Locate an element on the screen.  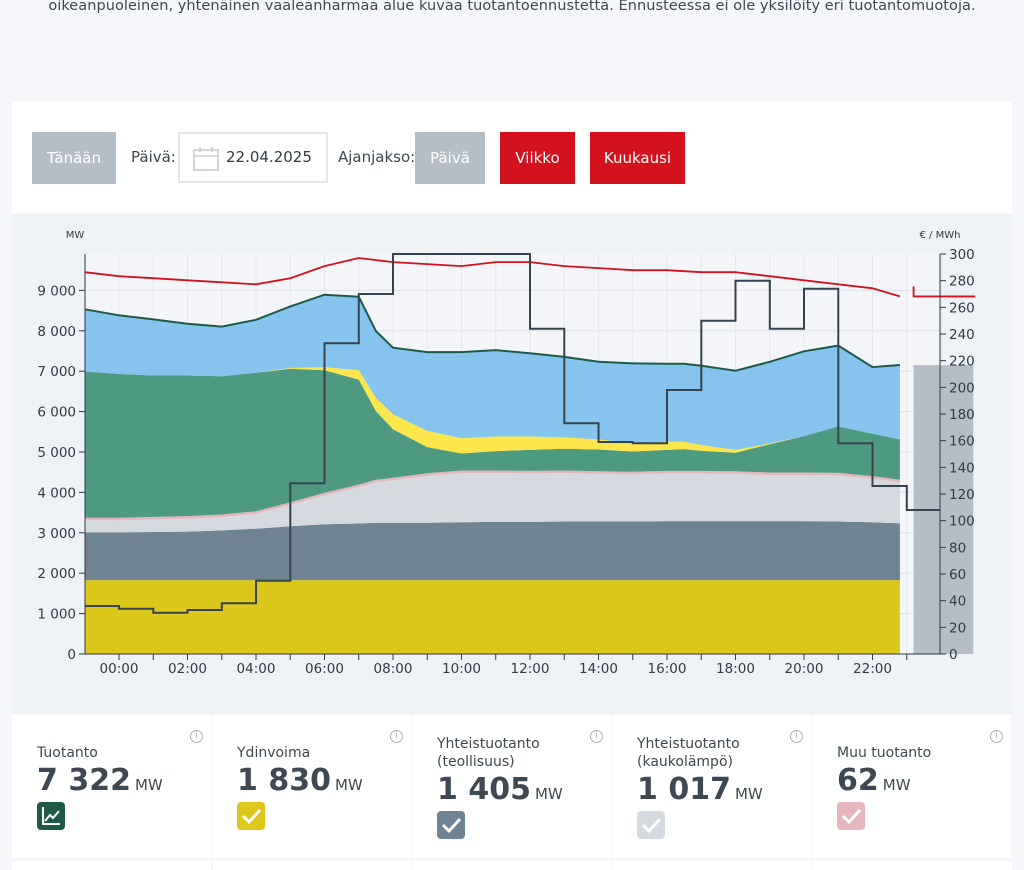
left-tick-label: 2 000 is located at coordinates (56, 574).